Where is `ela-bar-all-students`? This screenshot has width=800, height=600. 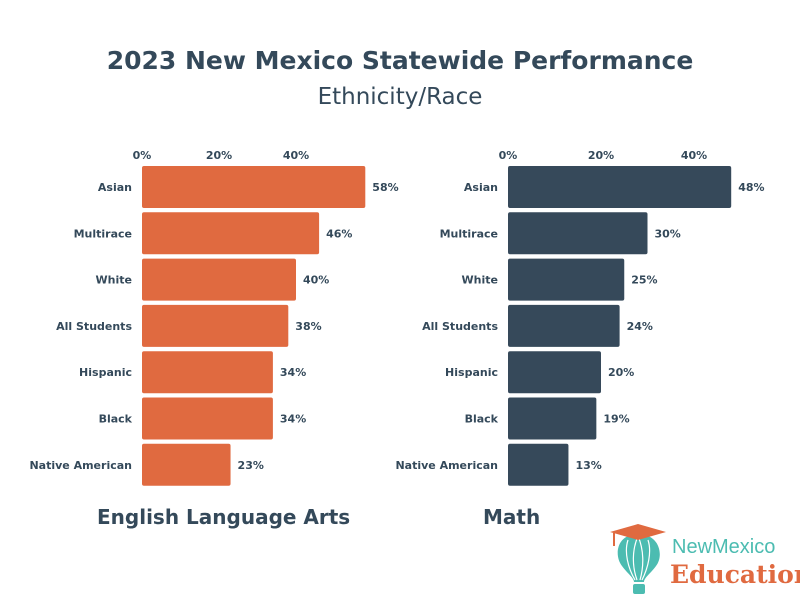 ela-bar-all-students is located at coordinates (215, 325).